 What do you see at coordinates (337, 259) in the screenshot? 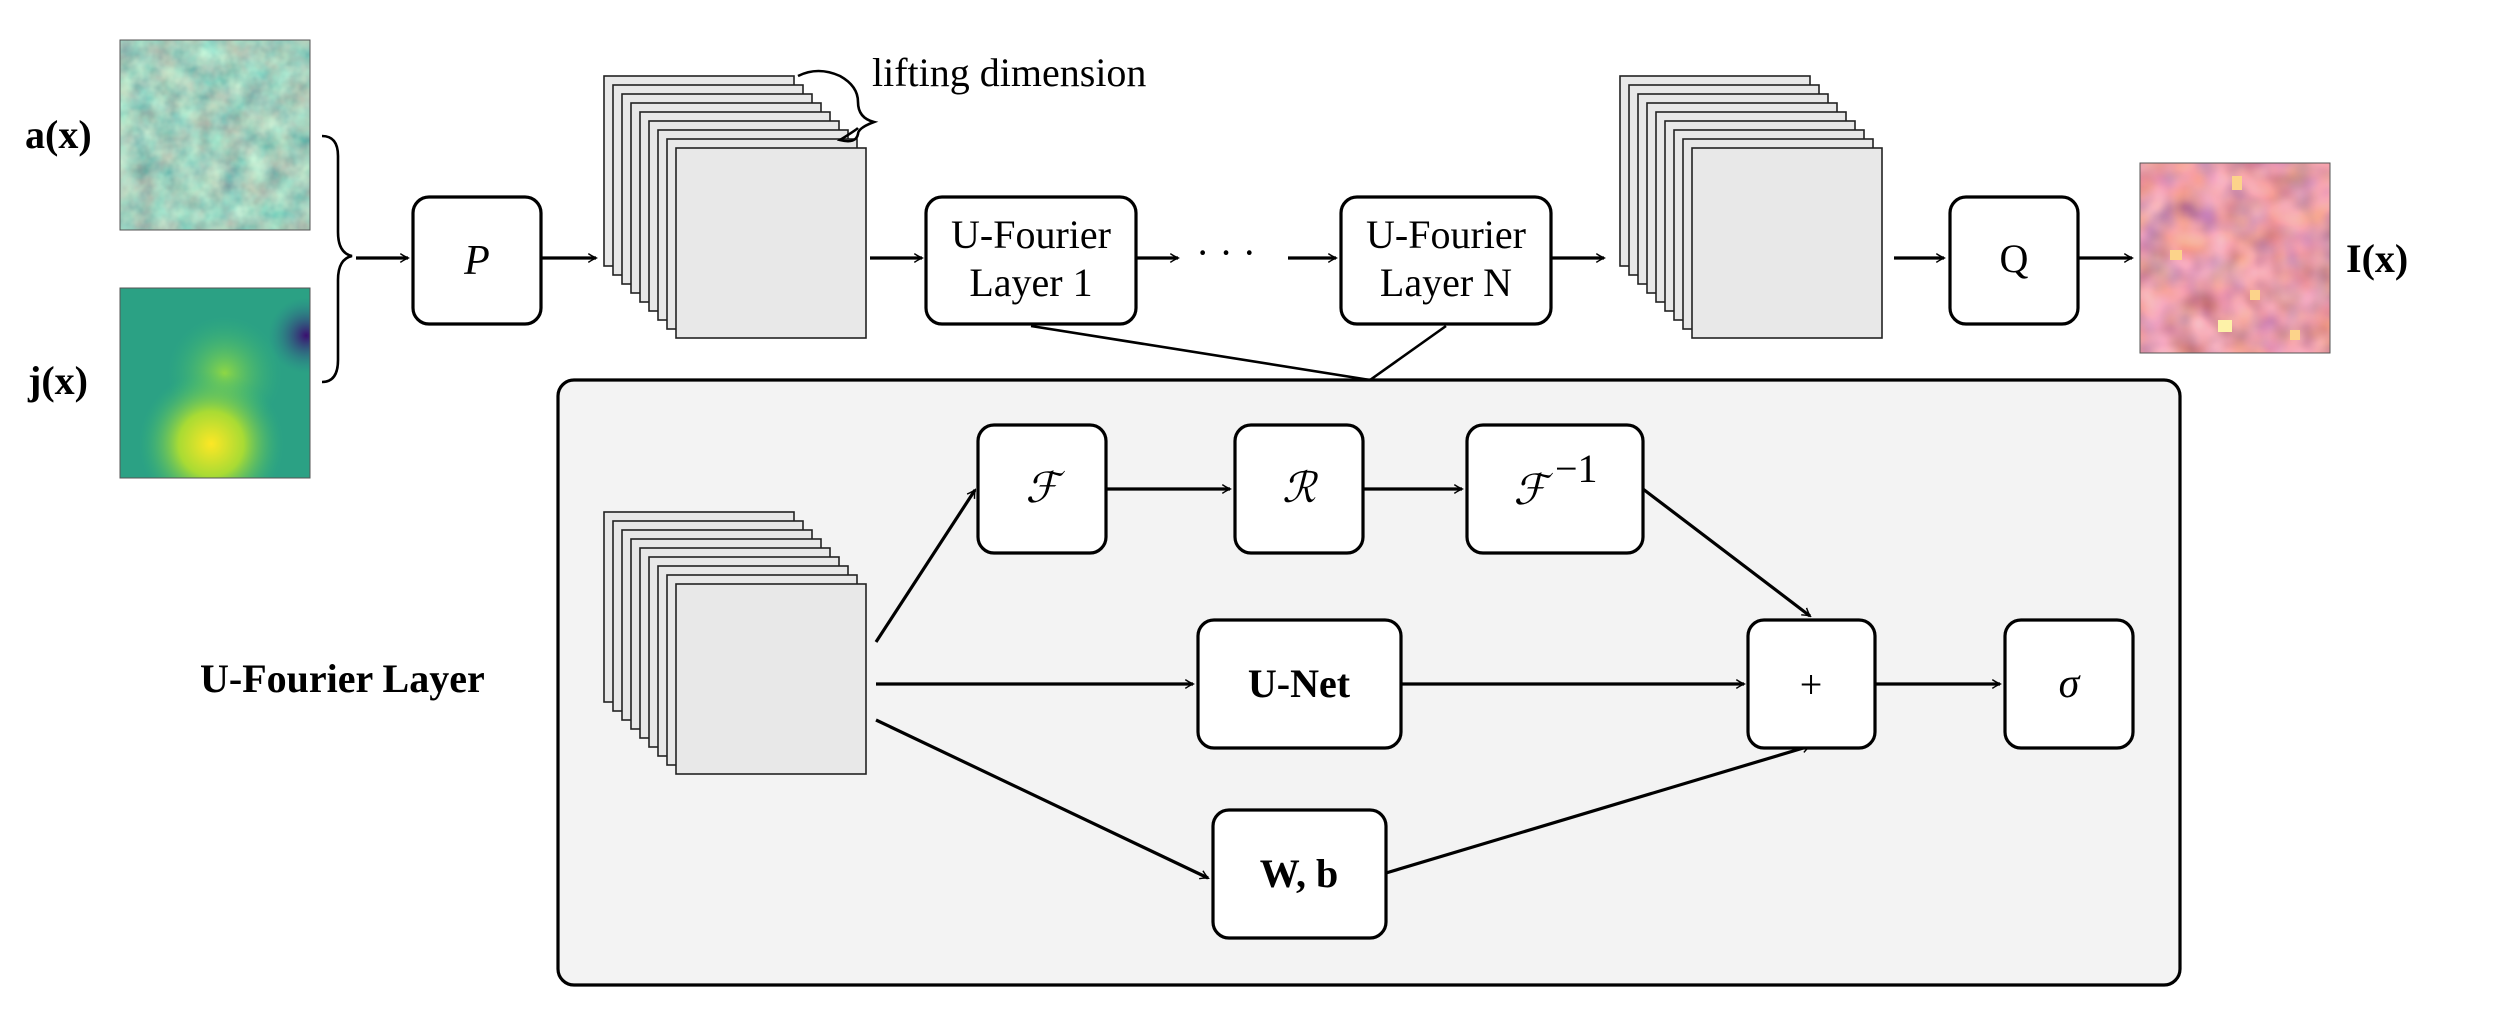
I see `input-brace` at bounding box center [337, 259].